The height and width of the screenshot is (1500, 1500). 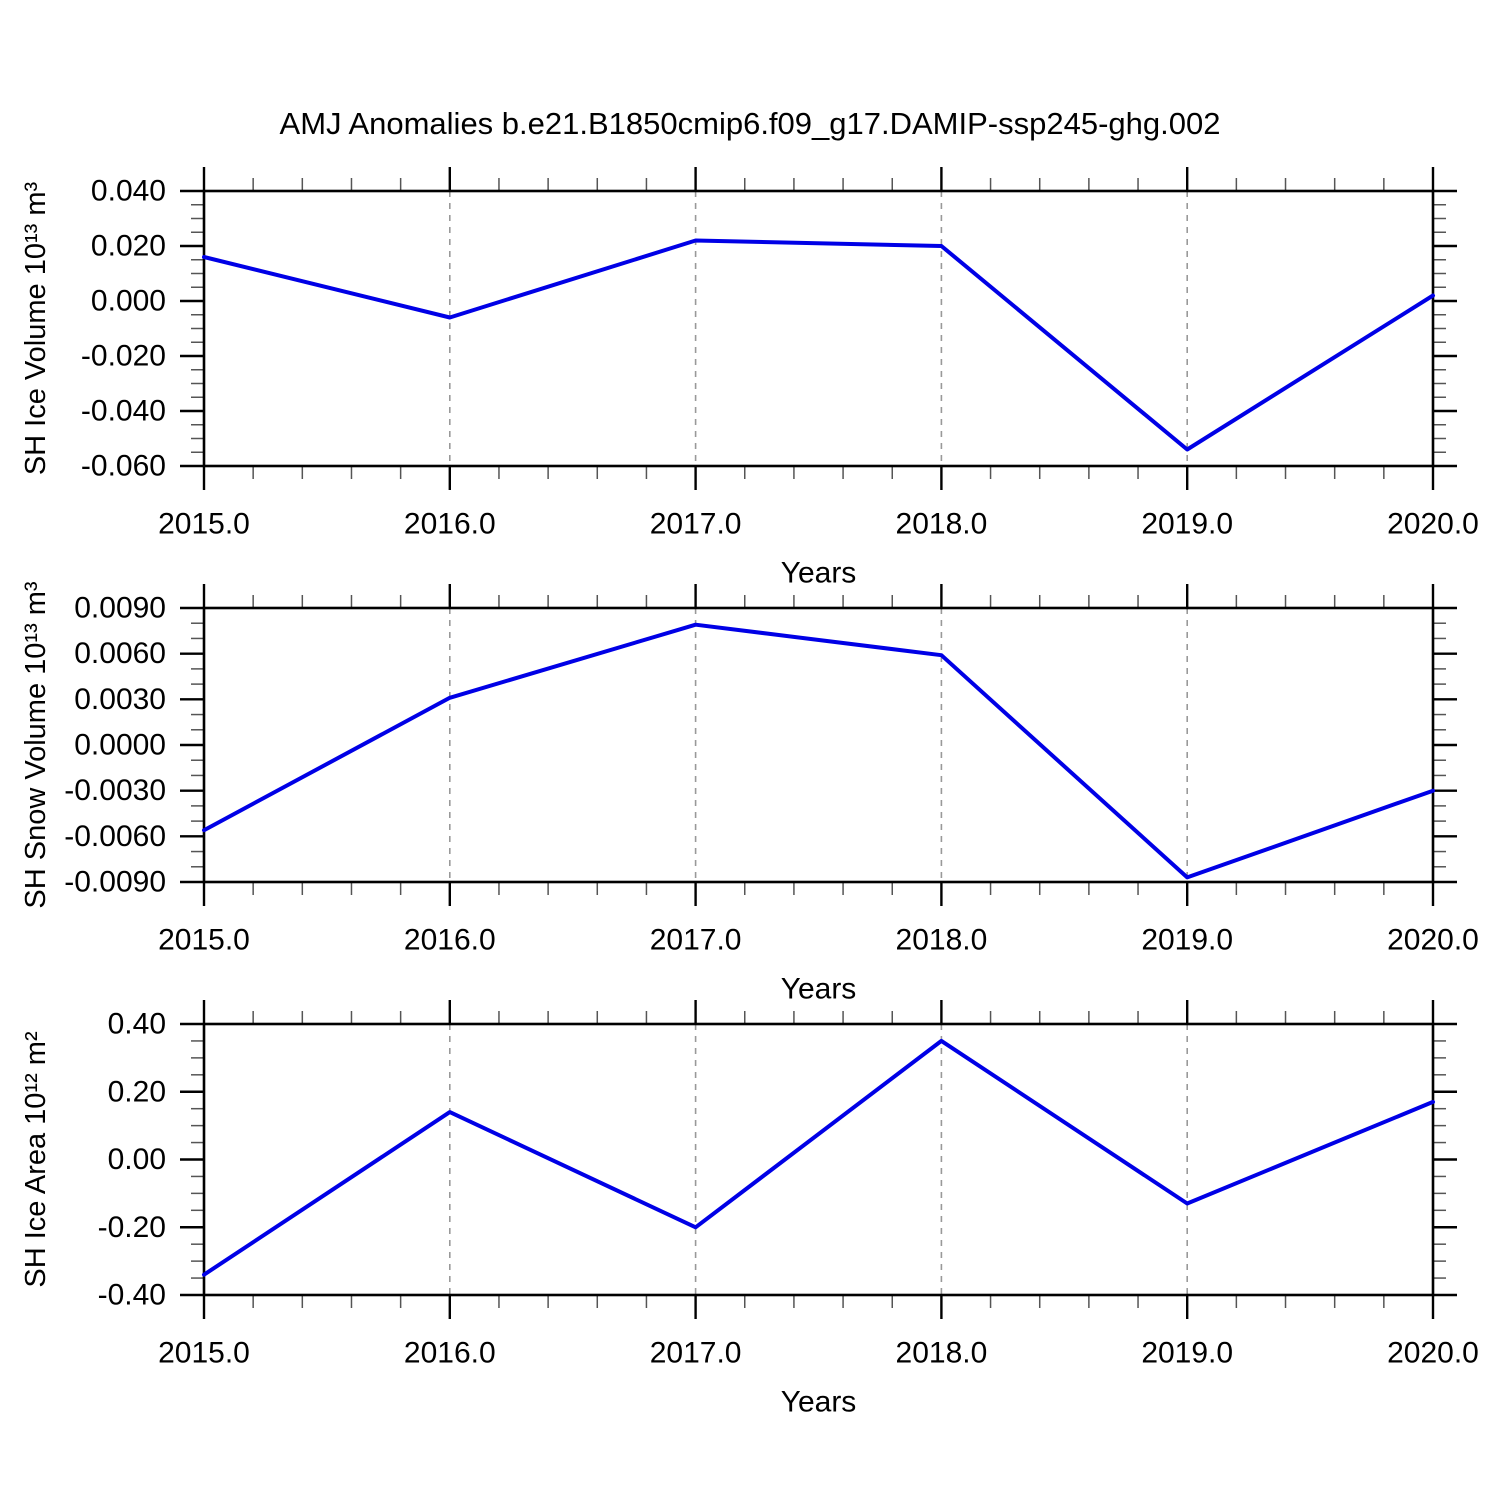 I want to click on y-tick-label: -0.0090, so click(x=115, y=882).